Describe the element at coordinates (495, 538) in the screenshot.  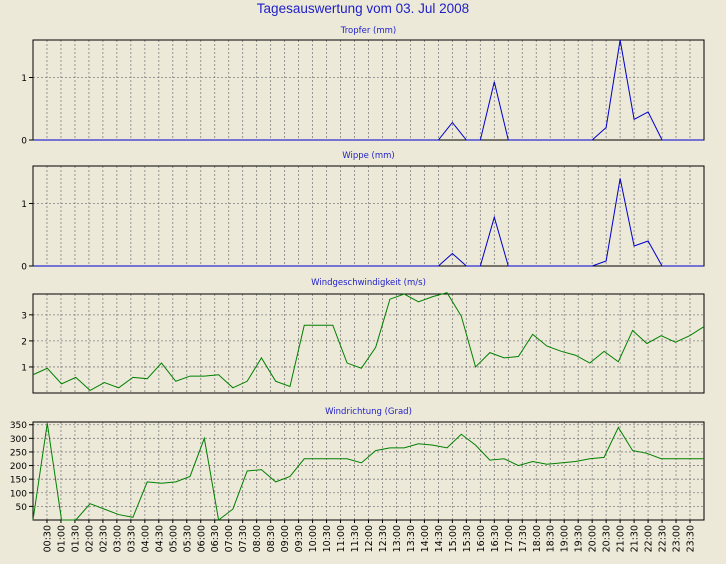
I see `x-tick-label: 16:30` at that location.